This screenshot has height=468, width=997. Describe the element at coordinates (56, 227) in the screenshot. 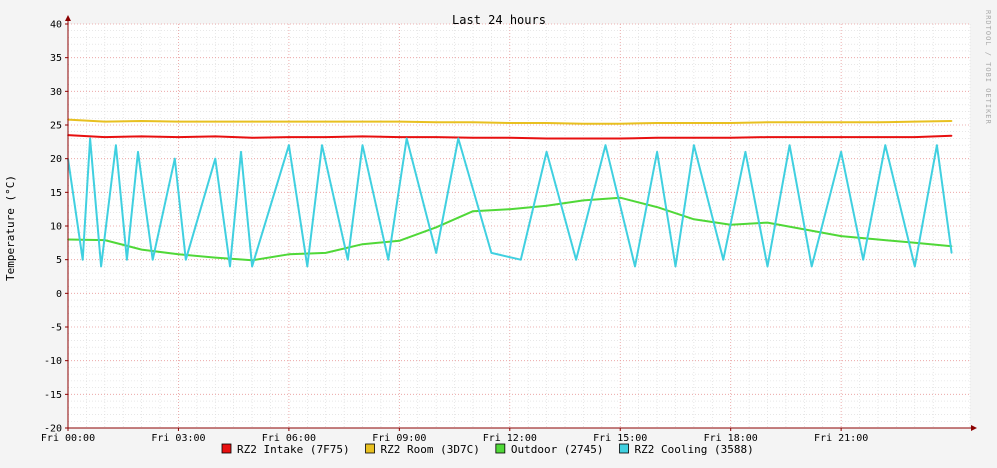

I see `y-tick-label: 10` at that location.